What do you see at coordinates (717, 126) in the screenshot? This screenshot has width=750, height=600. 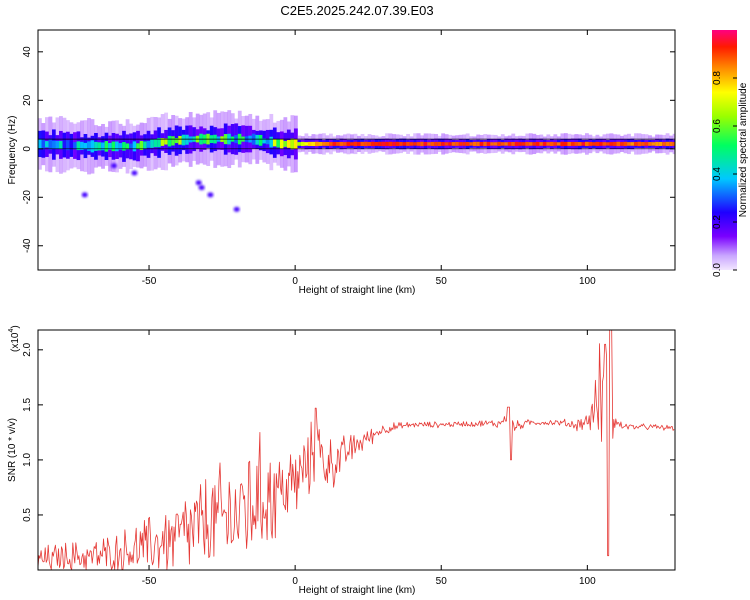 I see `colorbar-tick-label: 0.6` at bounding box center [717, 126].